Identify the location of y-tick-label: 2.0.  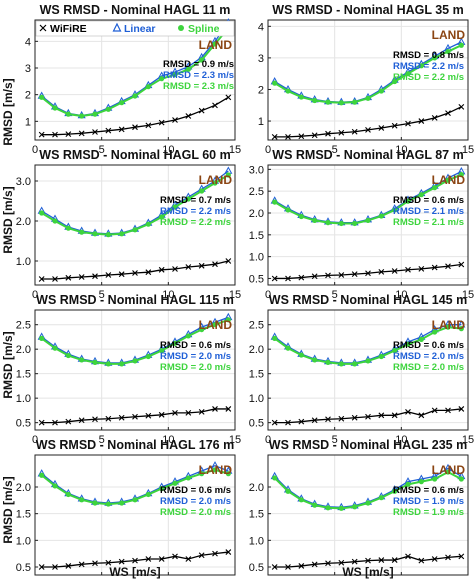
(256, 214).